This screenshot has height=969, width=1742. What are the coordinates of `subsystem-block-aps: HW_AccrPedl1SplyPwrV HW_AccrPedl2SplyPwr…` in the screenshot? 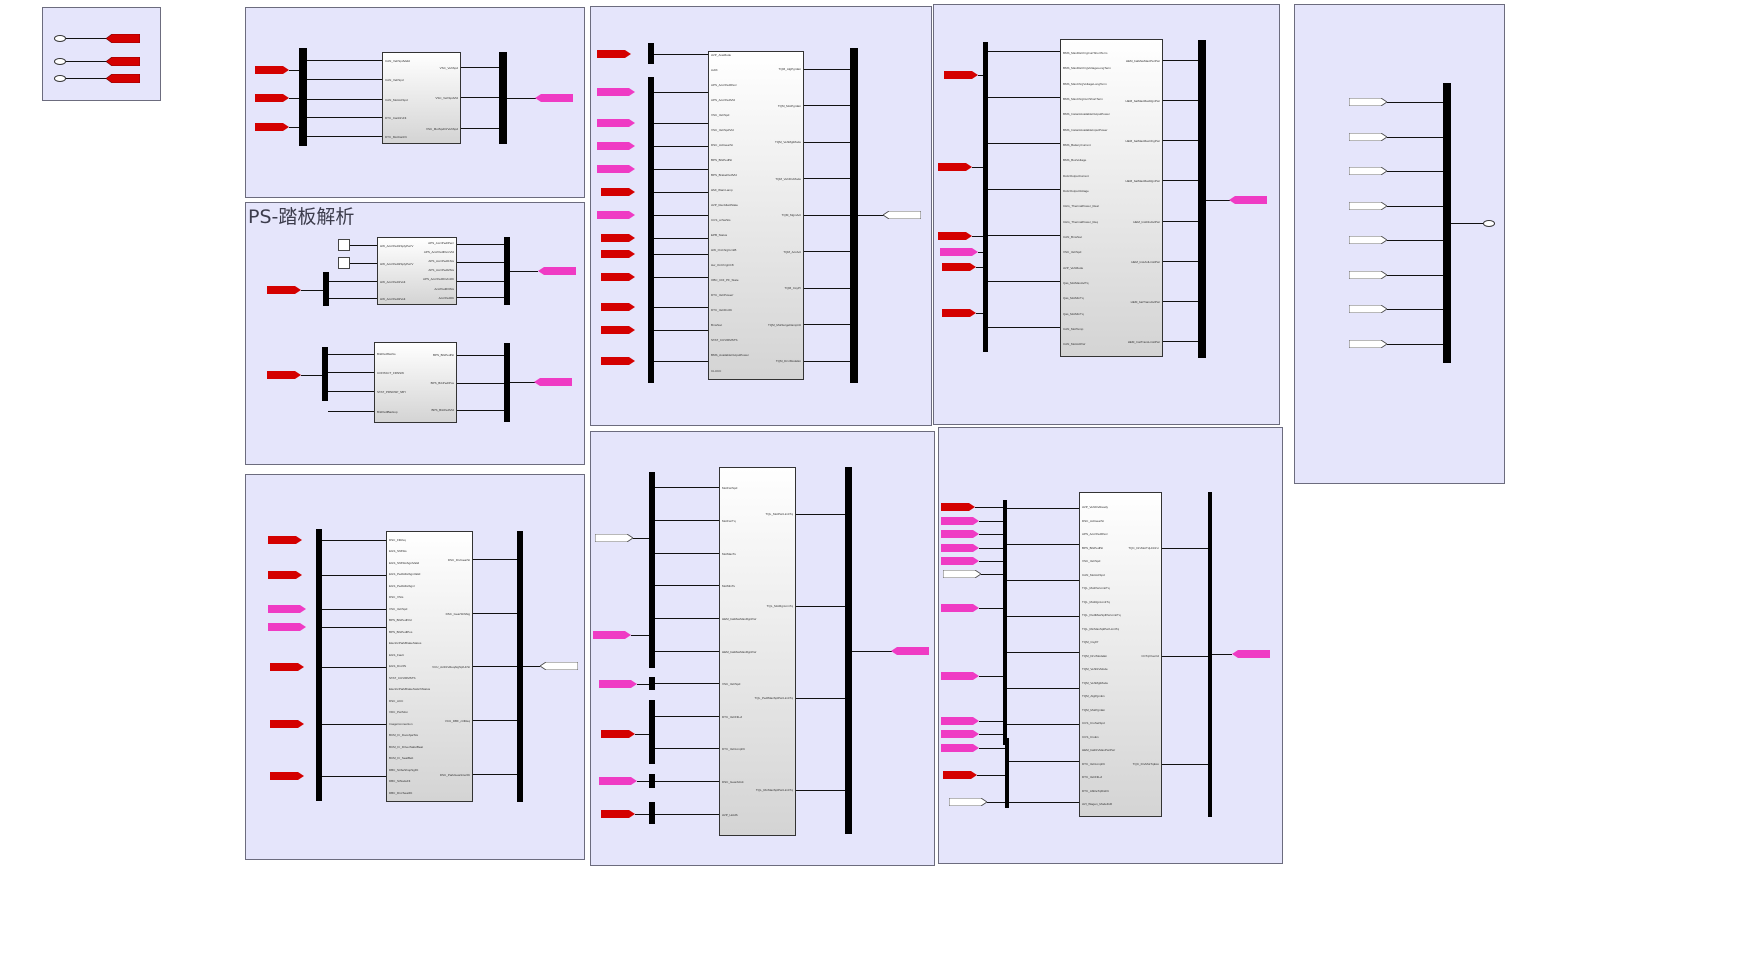 It's located at (417, 271).